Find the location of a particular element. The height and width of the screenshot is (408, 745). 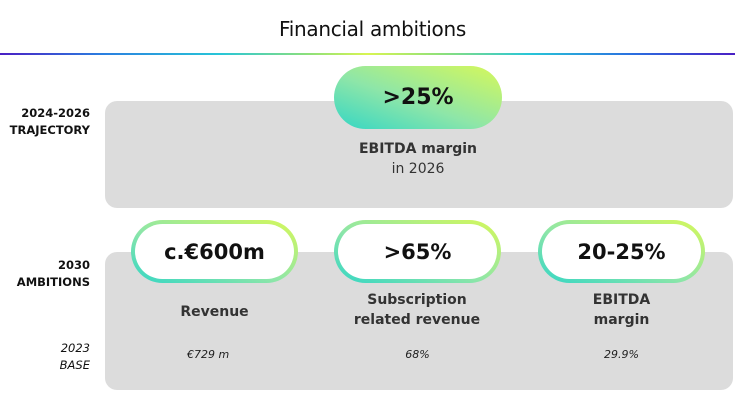

subscription-value-pill: >65% is located at coordinates (417, 251).